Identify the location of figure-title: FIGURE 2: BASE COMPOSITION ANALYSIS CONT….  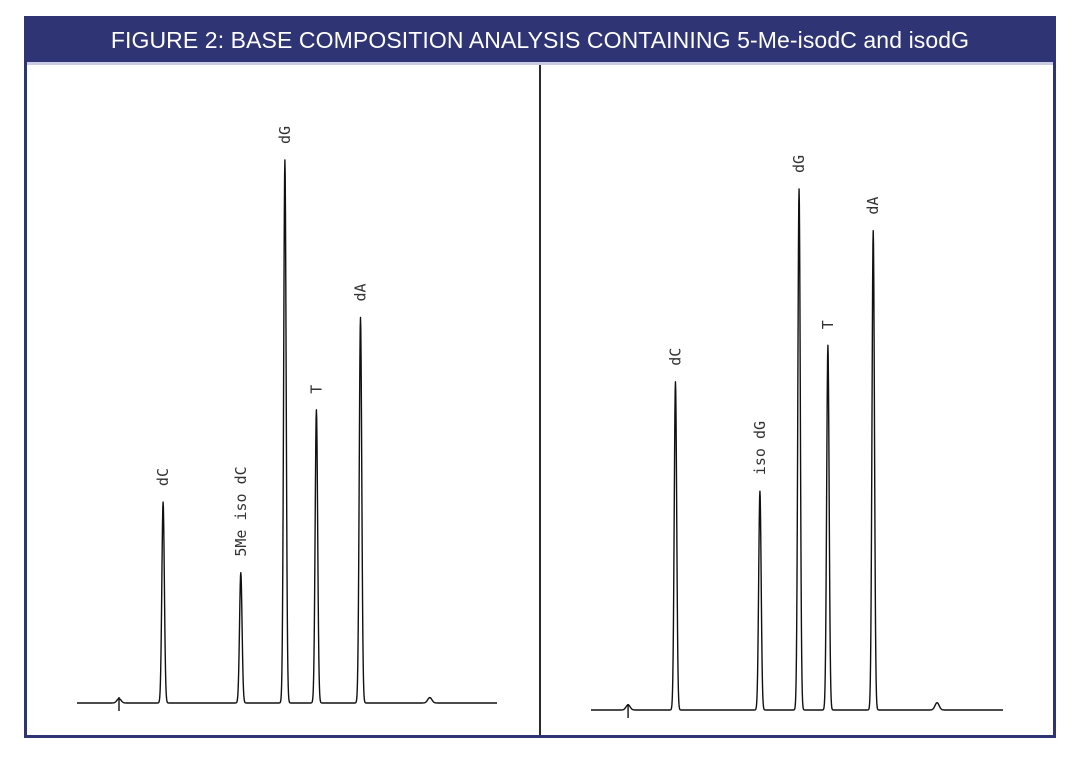
(540, 40).